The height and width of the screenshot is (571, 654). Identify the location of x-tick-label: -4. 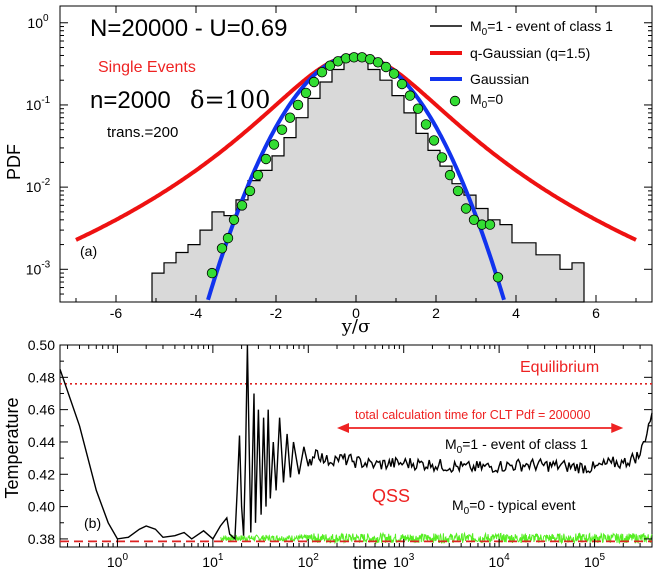
(196, 313).